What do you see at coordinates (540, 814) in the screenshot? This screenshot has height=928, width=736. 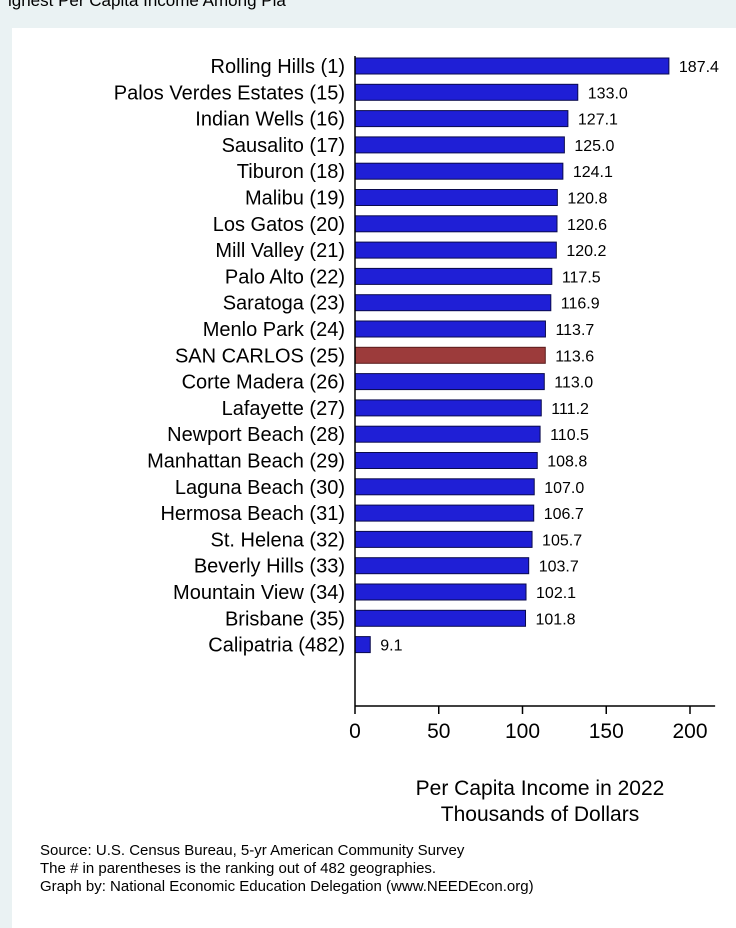 I see `x-axis-title-line-2: Thousands of Dollars` at bounding box center [540, 814].